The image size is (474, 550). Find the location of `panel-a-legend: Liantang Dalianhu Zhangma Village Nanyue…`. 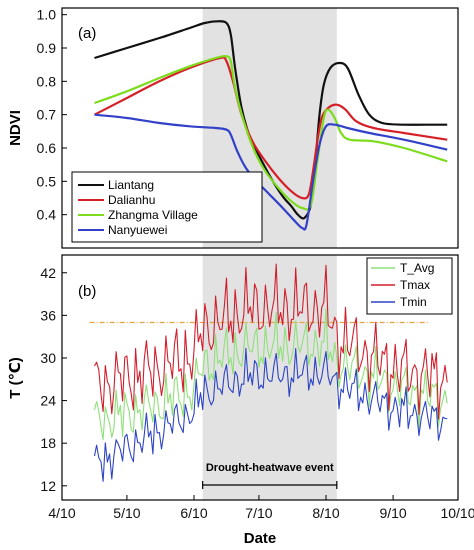

panel-a-legend: Liantang Dalianhu Zhangma Village Nanyue… is located at coordinates (167, 207).